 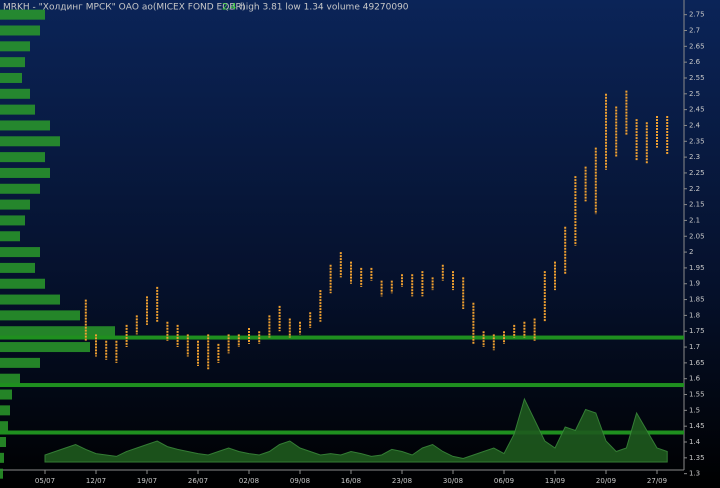 What do you see at coordinates (657, 481) in the screenshot?
I see `x-tick-label: 27/09` at bounding box center [657, 481].